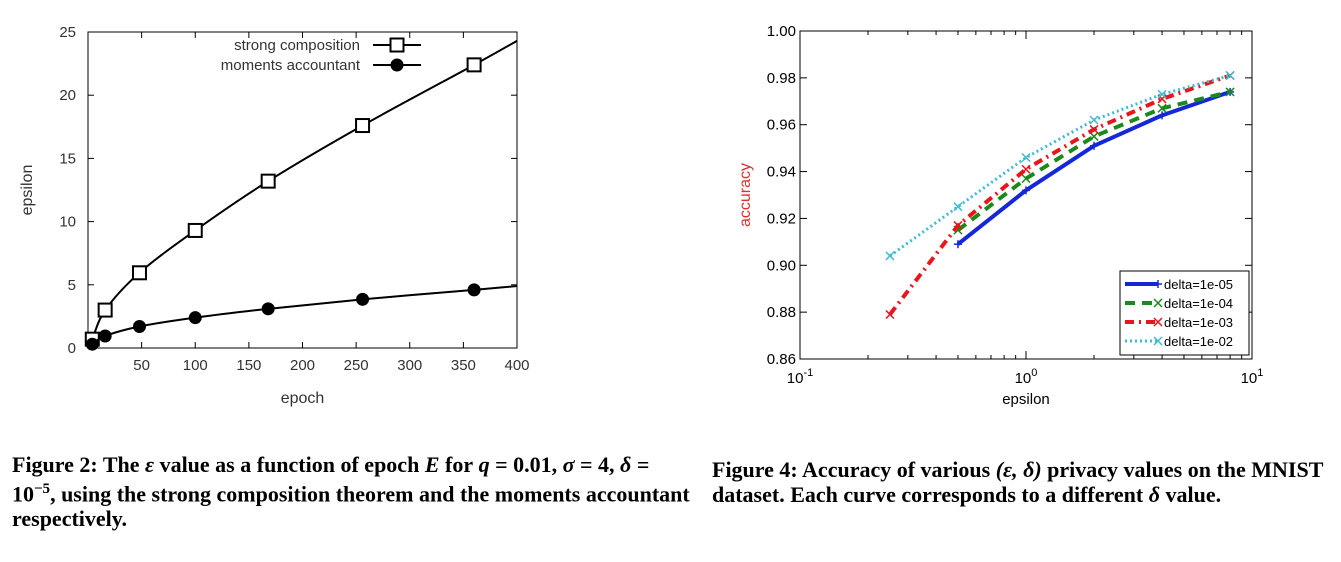 This screenshot has height=562, width=1341. I want to click on fig2-caption-text: = 4,, so click(597, 464).